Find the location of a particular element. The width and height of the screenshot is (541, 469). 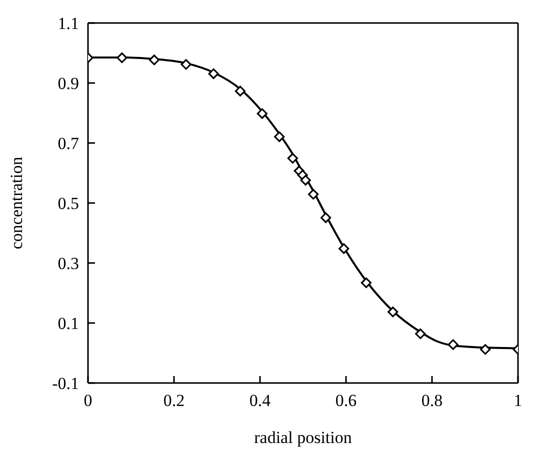

y-axis-title: concentration is located at coordinates (16, 203).